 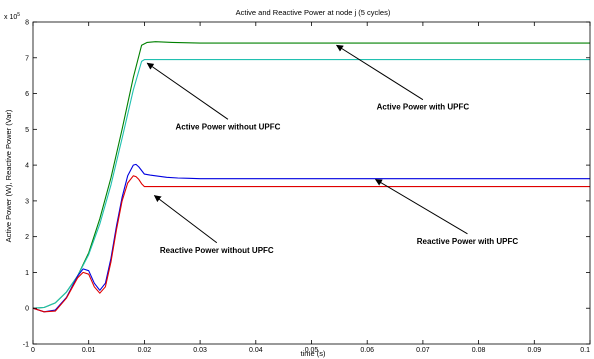 I want to click on x-axis-label: time (s), so click(x=314, y=353).